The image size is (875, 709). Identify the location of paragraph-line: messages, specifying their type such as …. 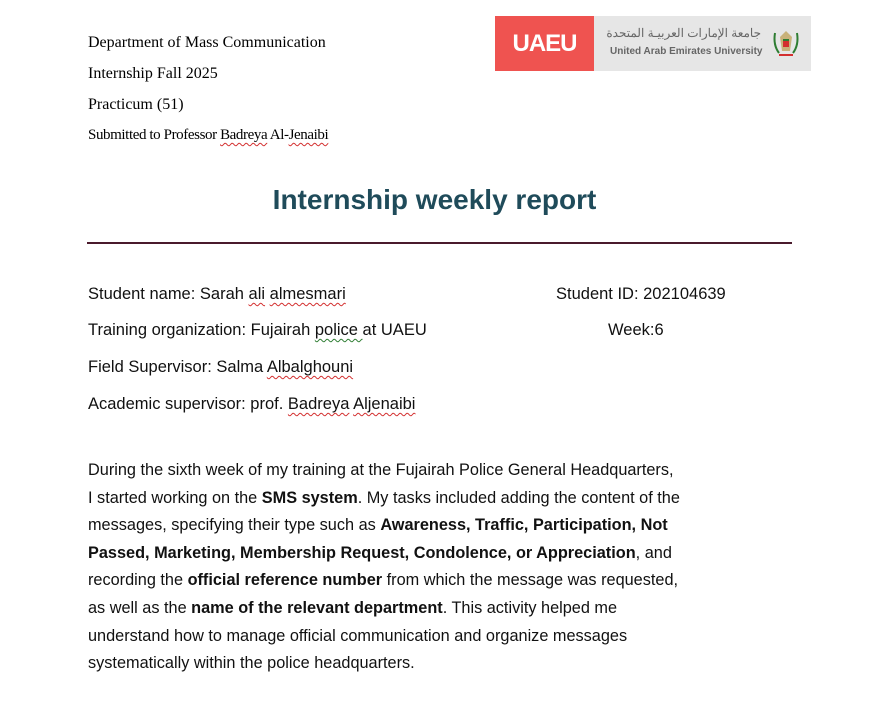
(384, 526).